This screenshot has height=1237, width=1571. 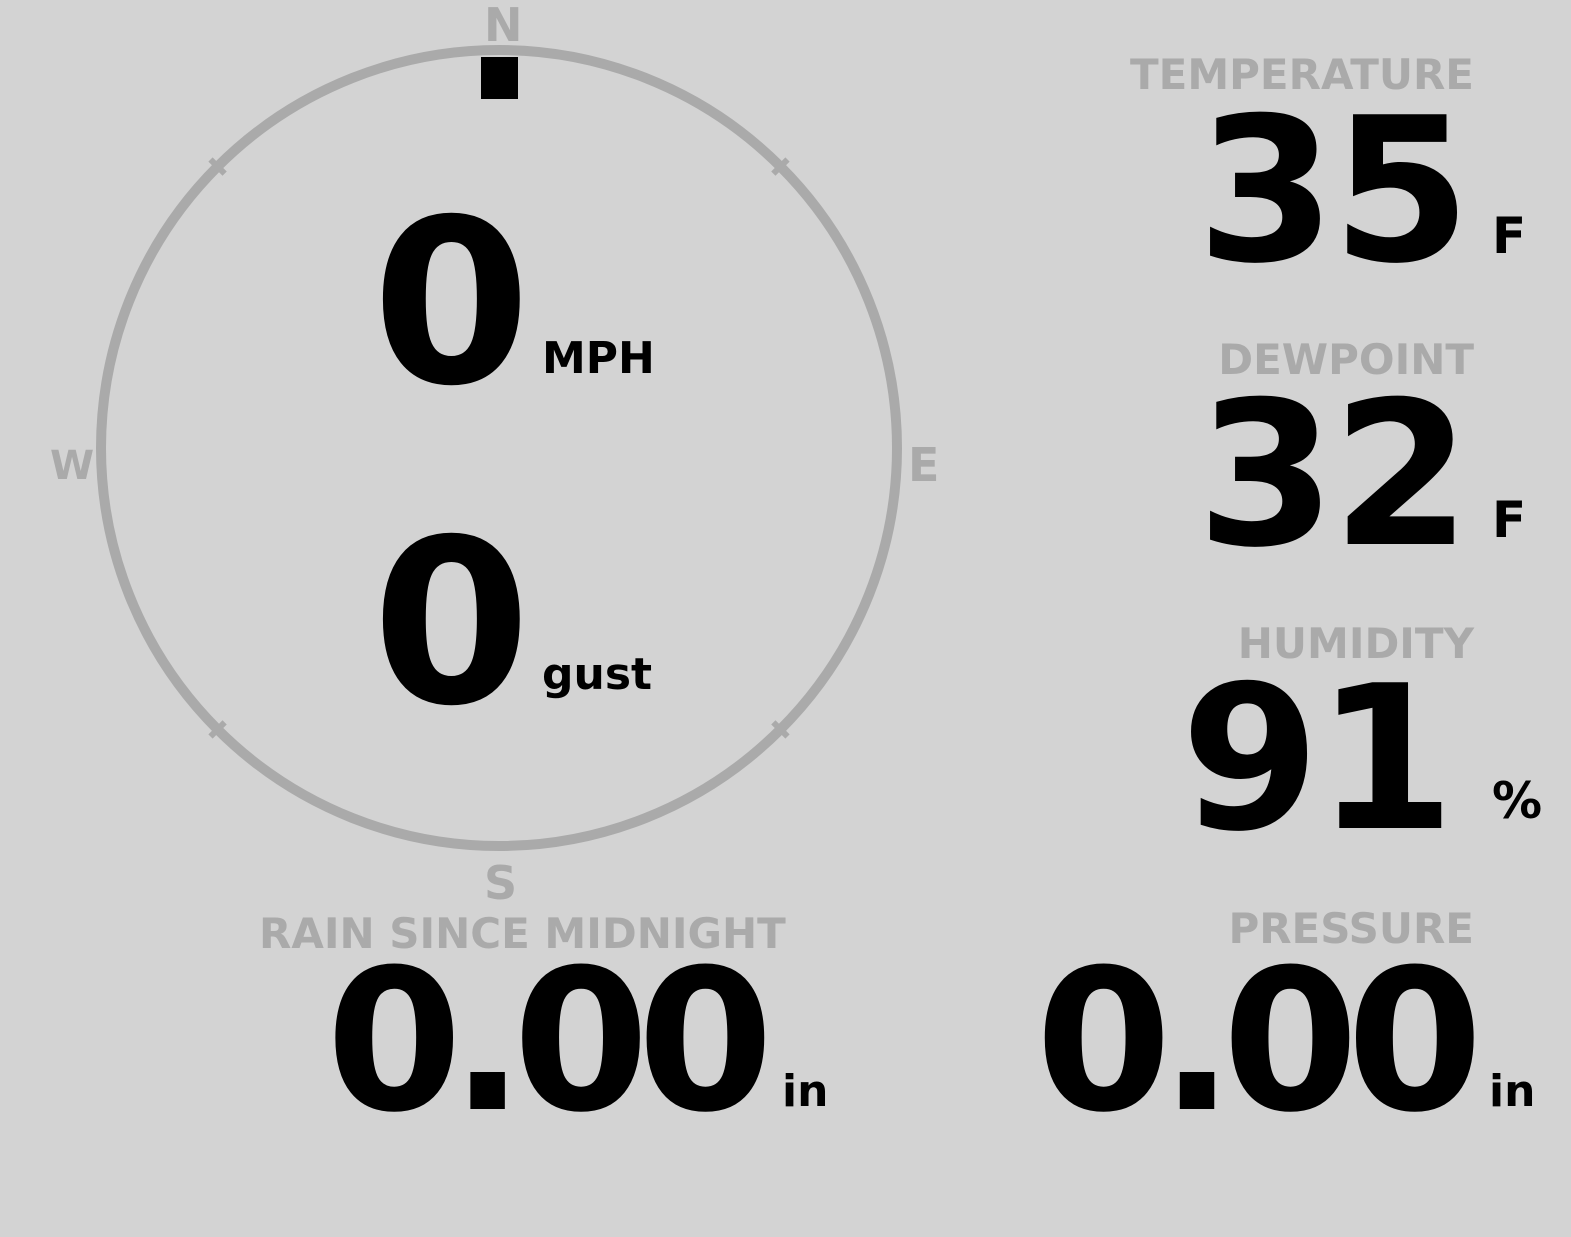 I want to click on wind-direction-marker, so click(x=499, y=78).